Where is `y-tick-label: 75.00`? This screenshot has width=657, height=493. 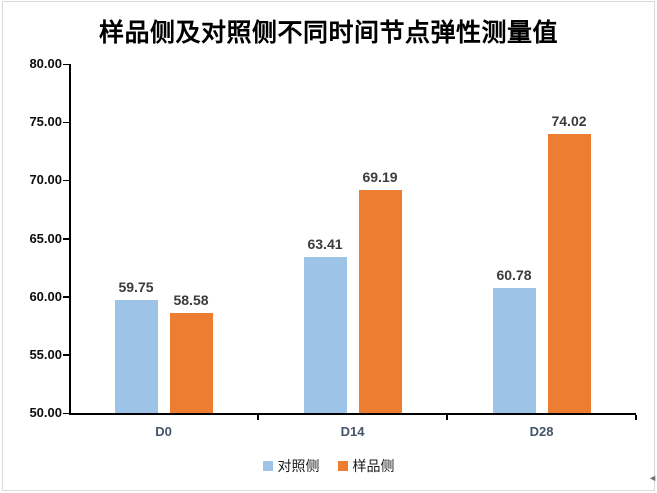
y-tick-label: 75.00 is located at coordinates (45, 122).